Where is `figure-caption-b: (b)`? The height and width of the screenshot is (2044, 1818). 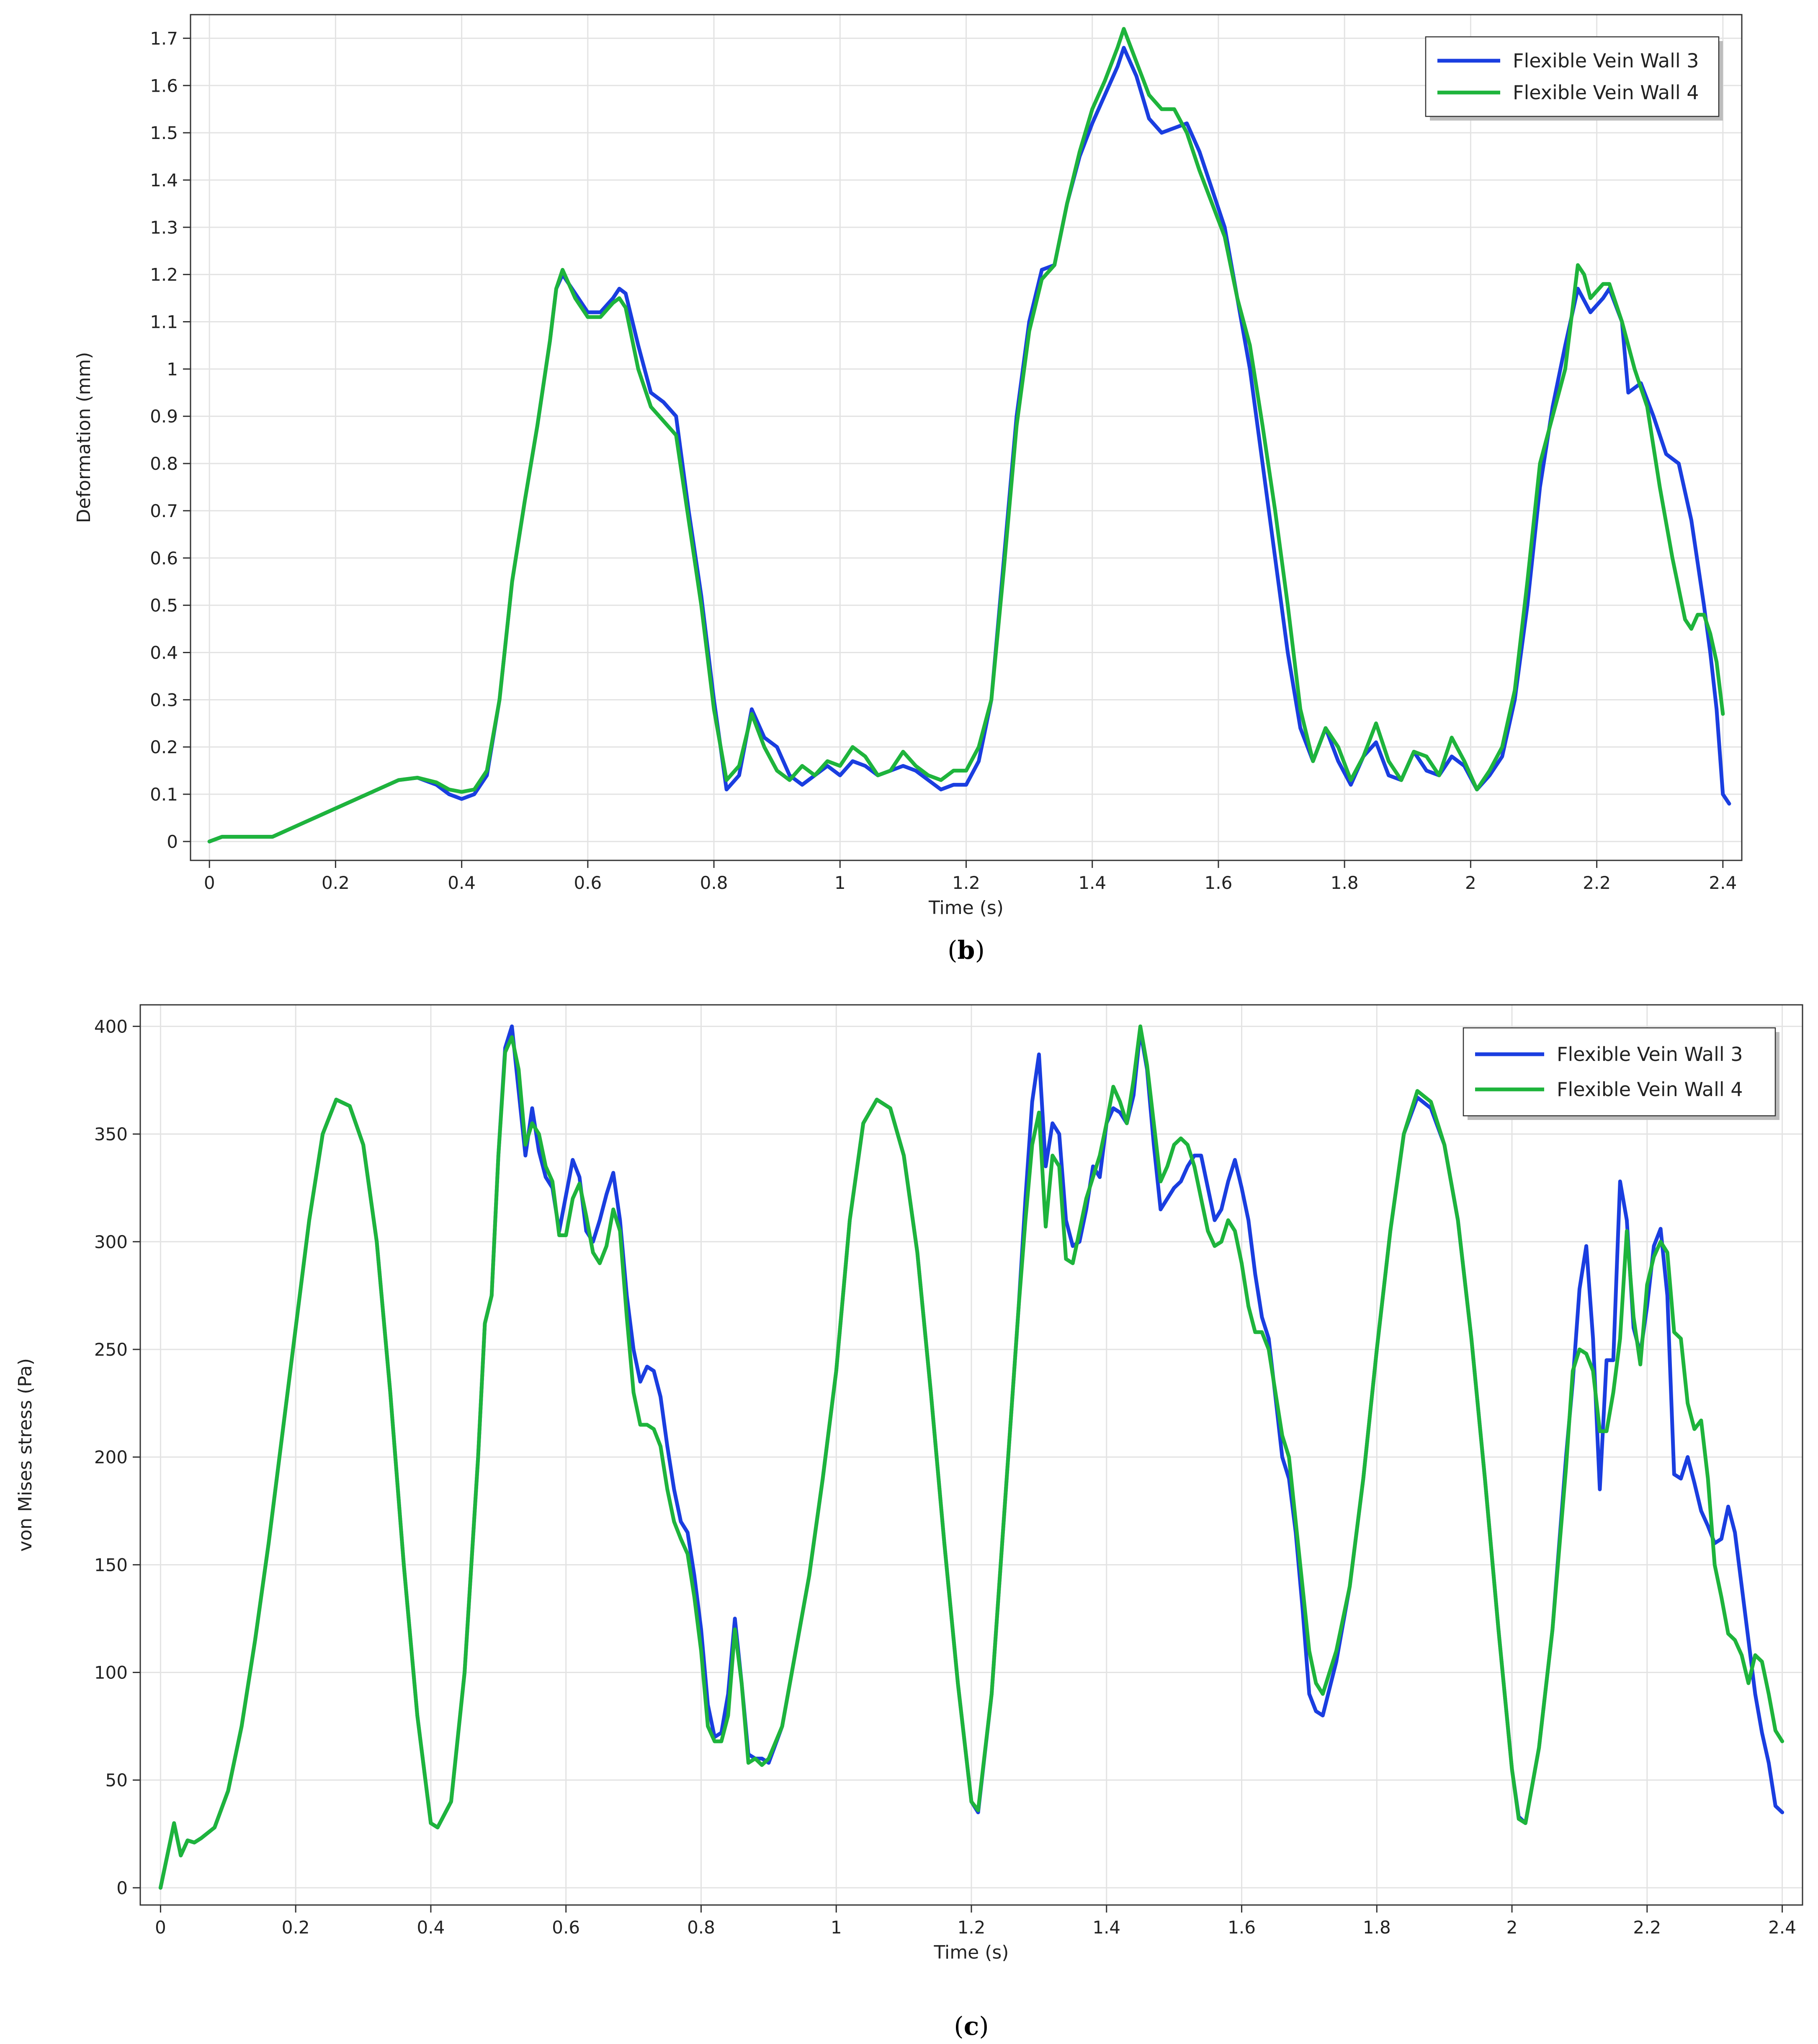
figure-caption-b: (b) is located at coordinates (966, 950).